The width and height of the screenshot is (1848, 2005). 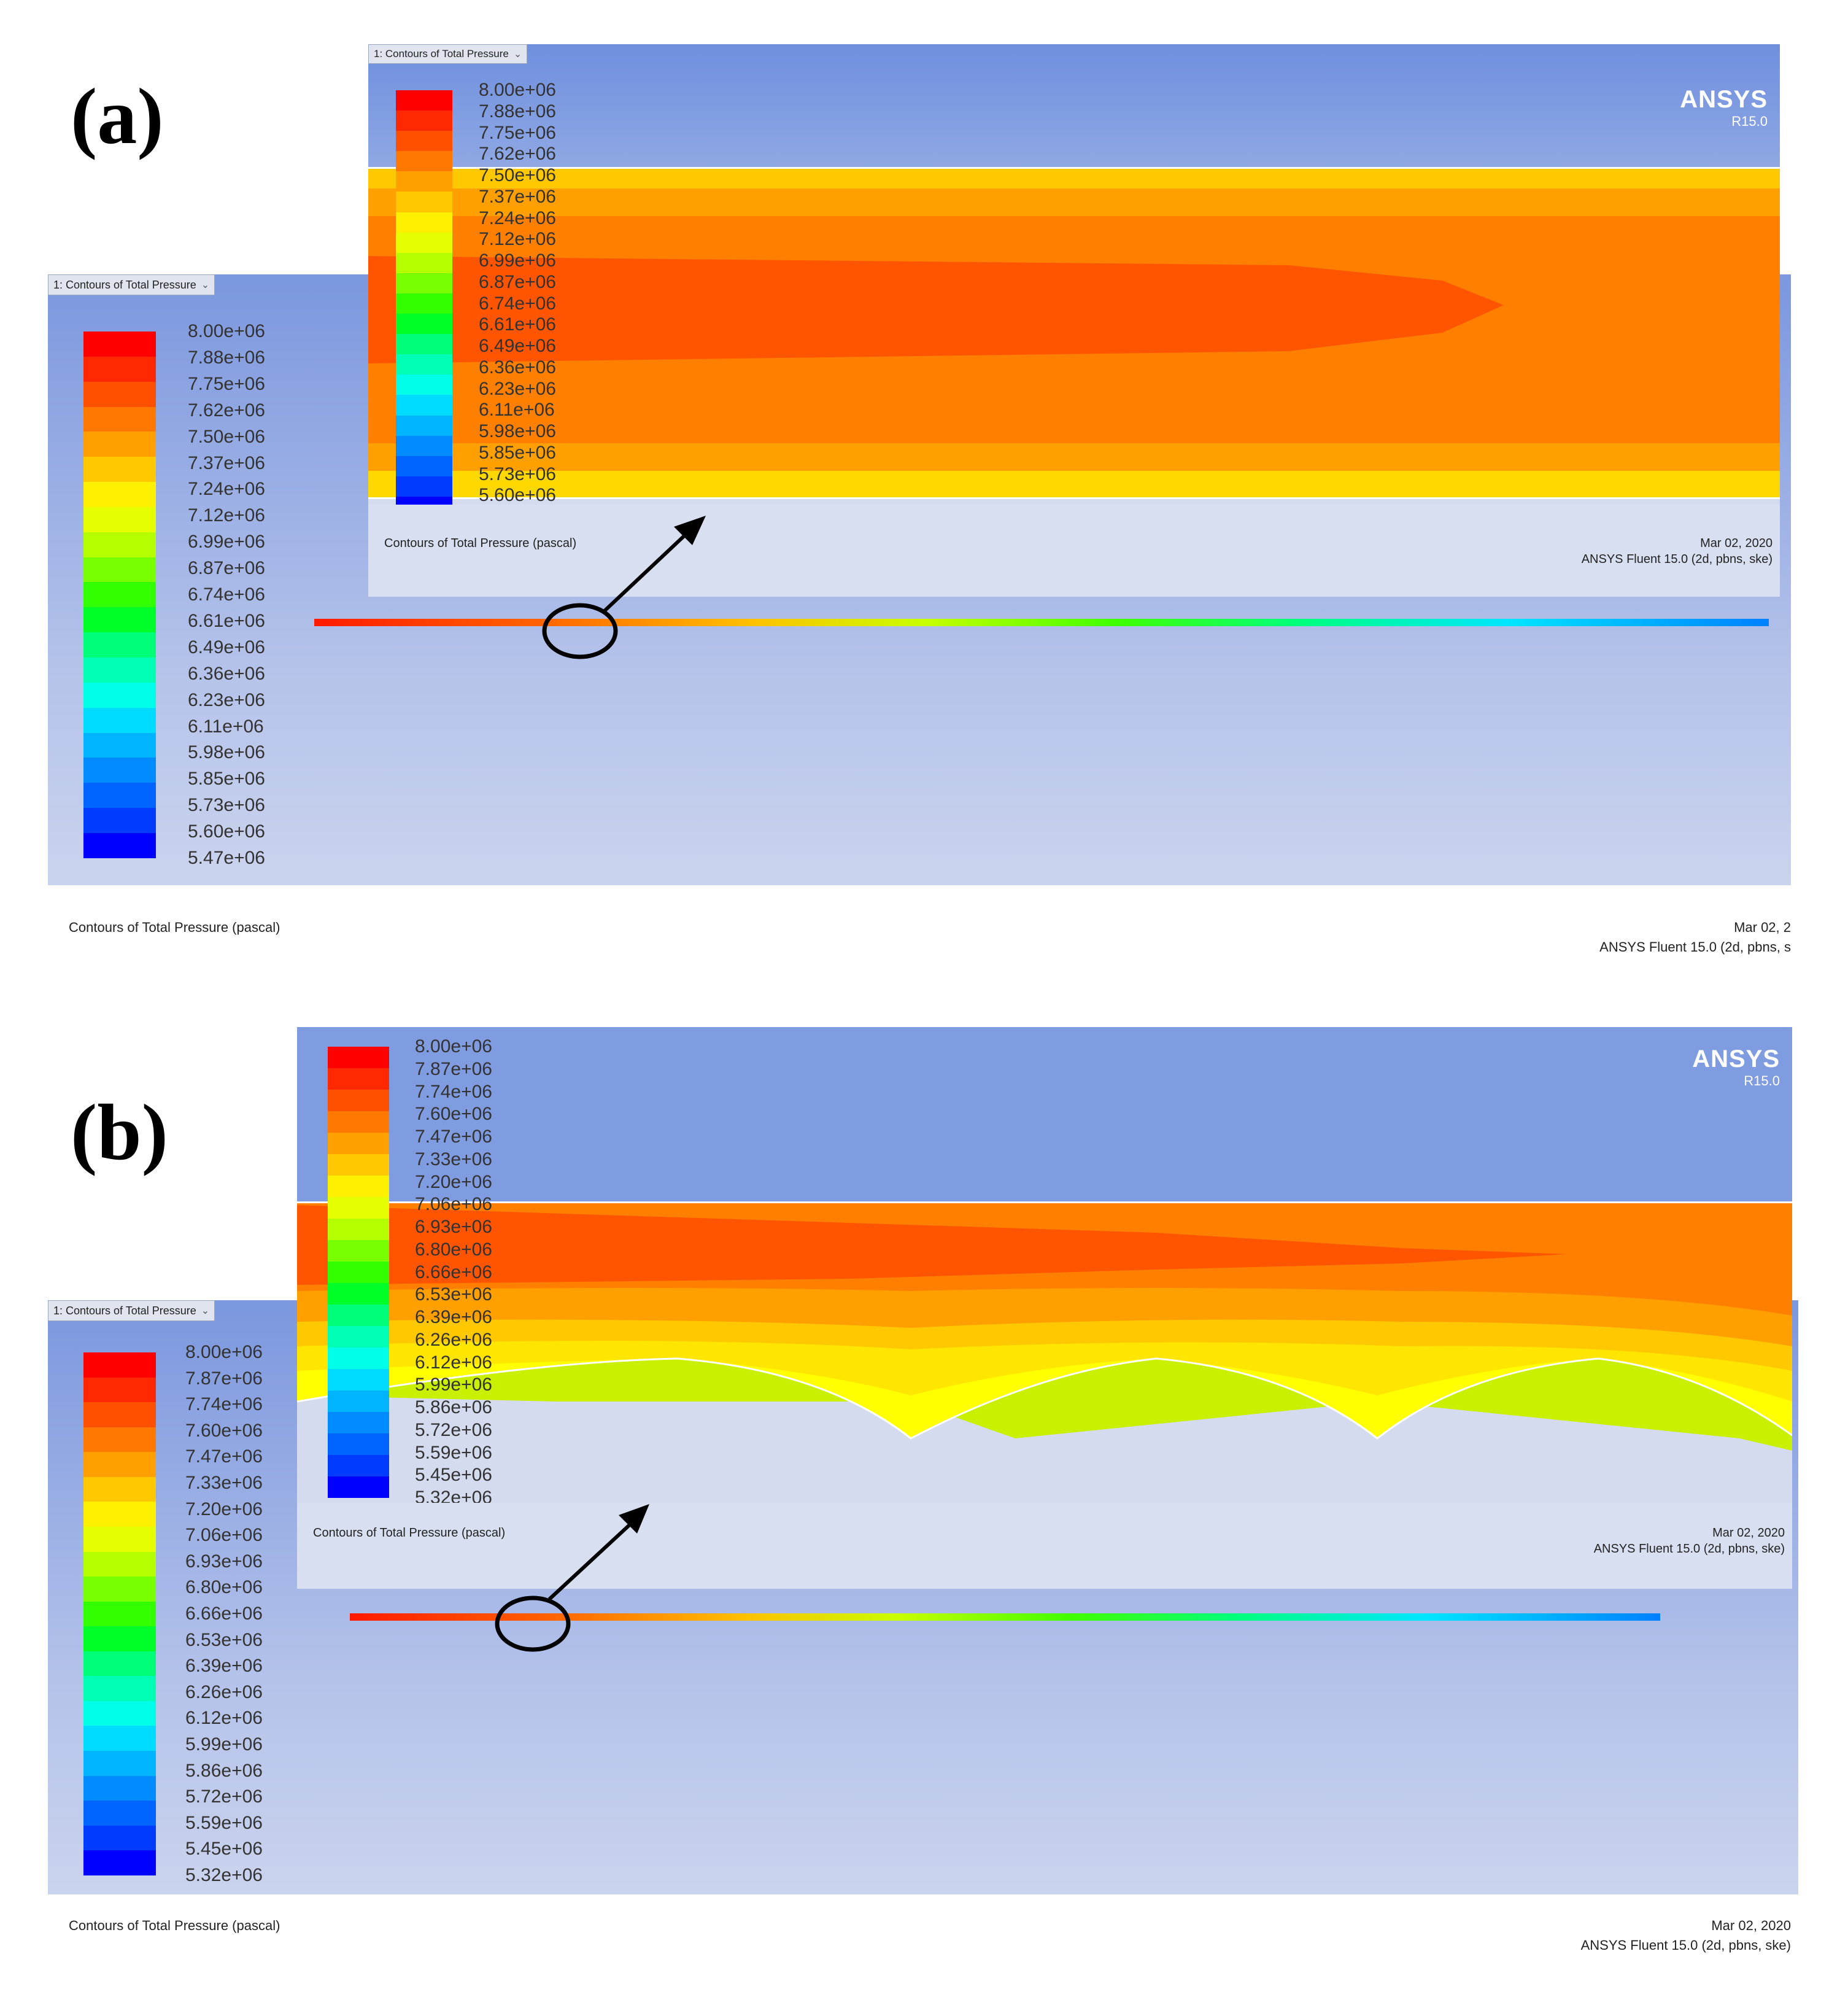 What do you see at coordinates (453, 1181) in the screenshot?
I see `legend-tick-label: 7.20e+06` at bounding box center [453, 1181].